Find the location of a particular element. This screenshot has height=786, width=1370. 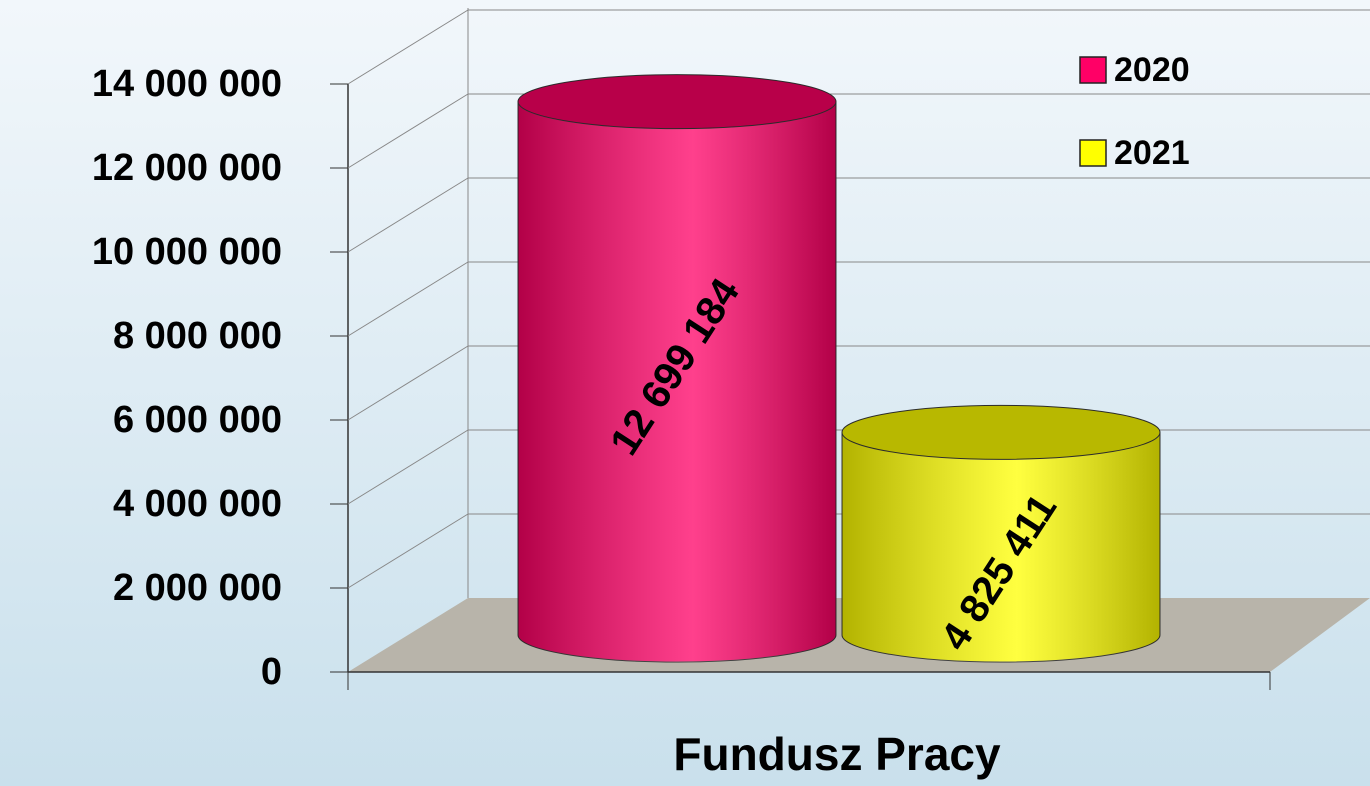

y-tick-label: 2 000 000 is located at coordinates (197, 588).